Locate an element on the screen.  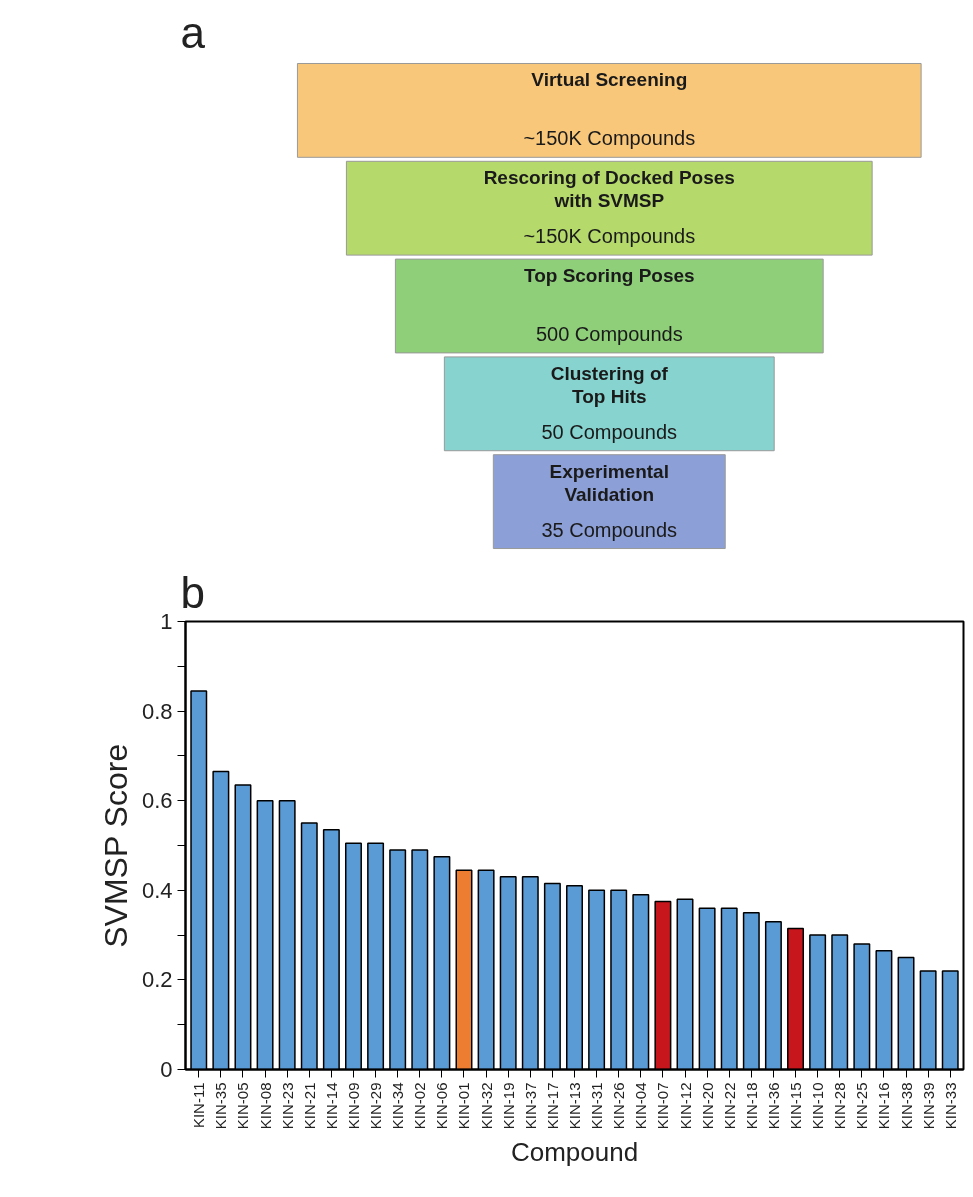
x-tick-label: KIN-20 is located at coordinates (707, 1106).